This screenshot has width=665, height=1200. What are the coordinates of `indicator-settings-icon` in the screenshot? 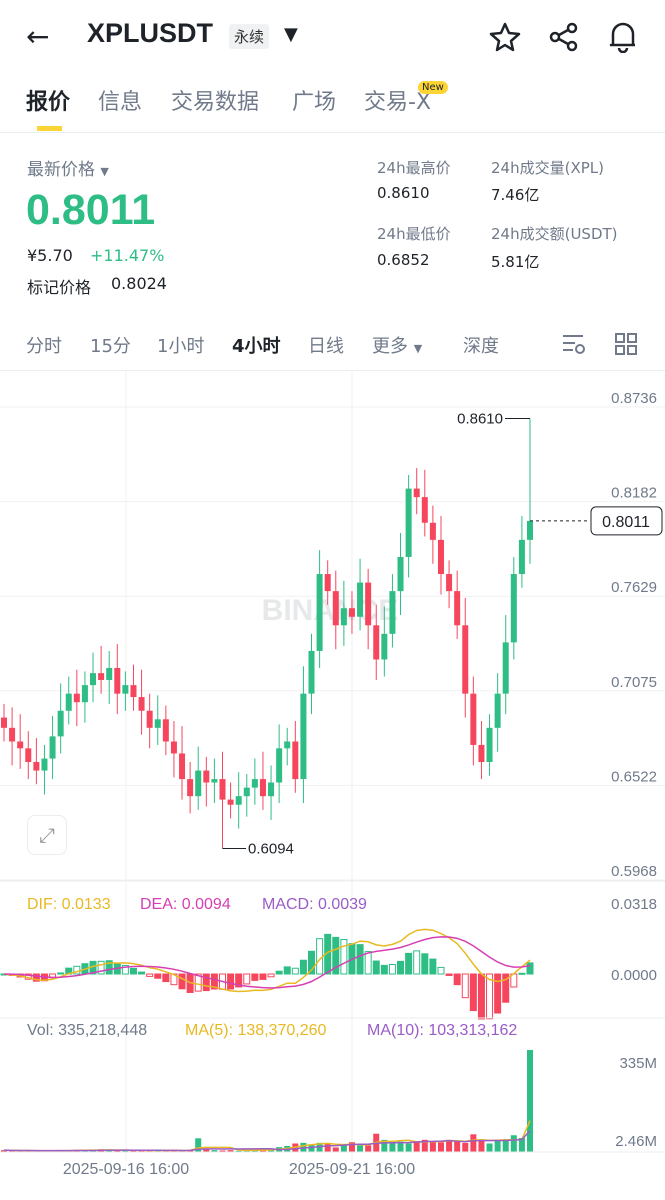 It's located at (574, 344).